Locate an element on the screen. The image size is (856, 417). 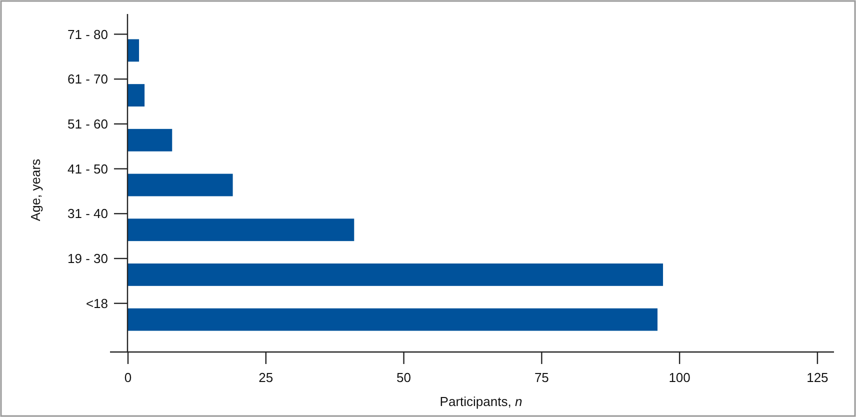
y-tick-label: 19 - 30 is located at coordinates (88, 258).